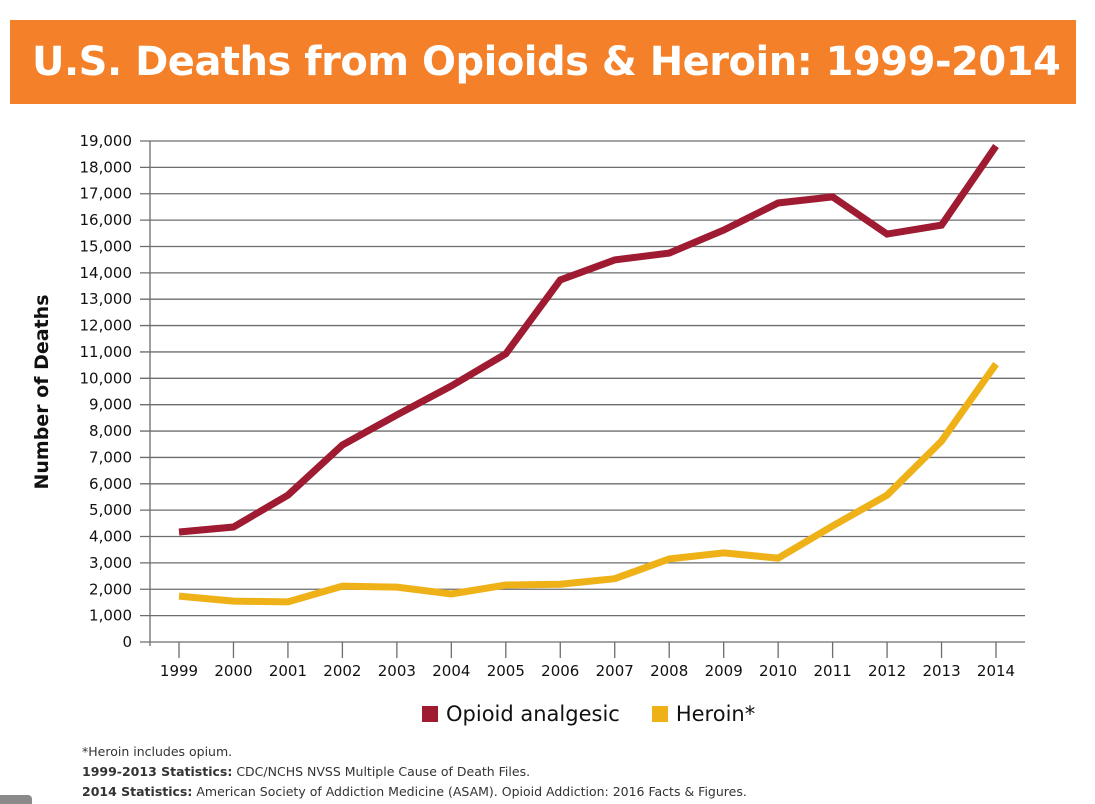  I want to click on y-tick-label: 10,000, so click(106, 378).